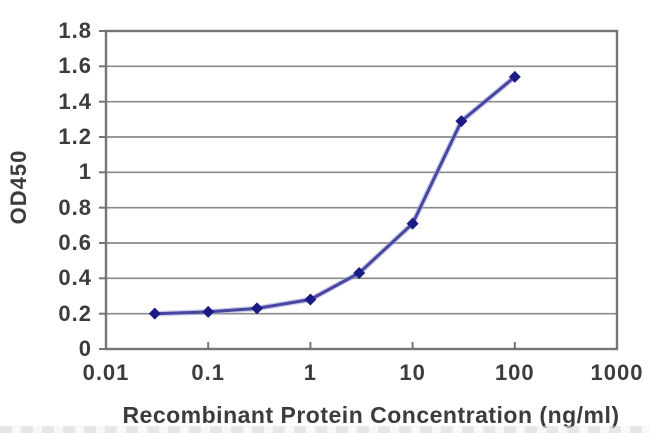 This screenshot has height=433, width=650. What do you see at coordinates (514, 372) in the screenshot?
I see `x-tick-label: 100` at bounding box center [514, 372].